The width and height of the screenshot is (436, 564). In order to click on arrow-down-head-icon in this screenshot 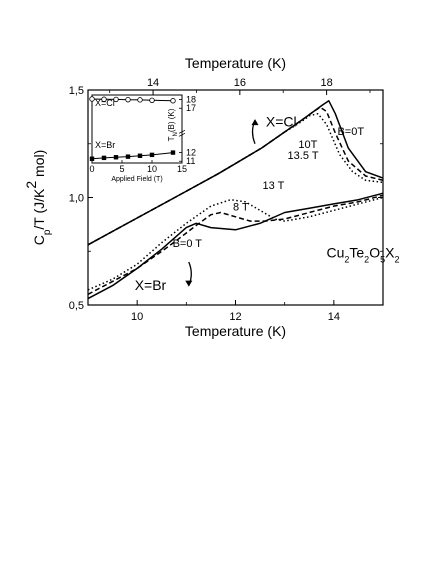, I will do `click(189, 283)`.